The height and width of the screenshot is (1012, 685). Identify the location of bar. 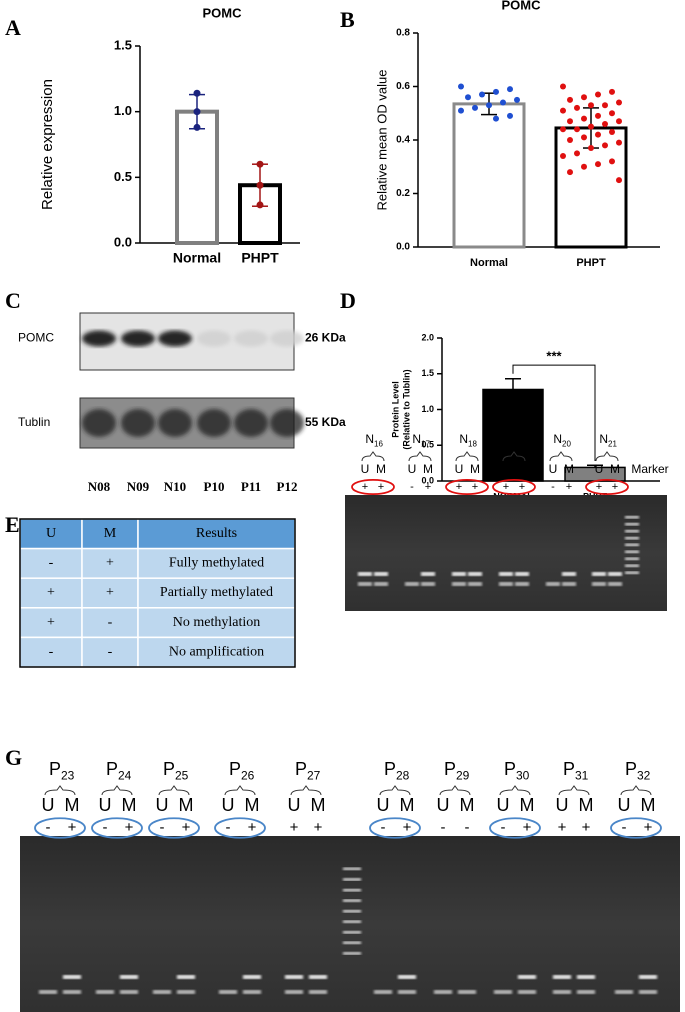
(489, 175).